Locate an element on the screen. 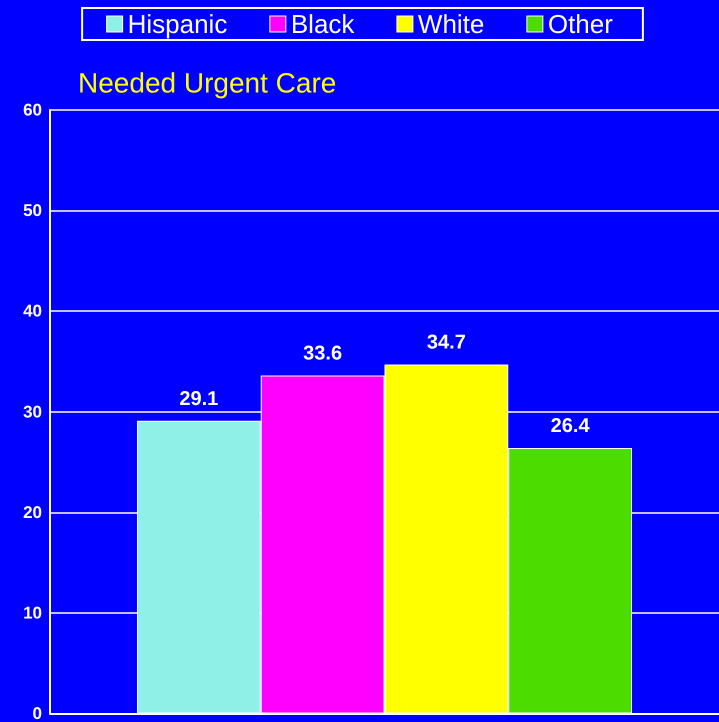 The height and width of the screenshot is (722, 719). data-label: 34.7 is located at coordinates (446, 342).